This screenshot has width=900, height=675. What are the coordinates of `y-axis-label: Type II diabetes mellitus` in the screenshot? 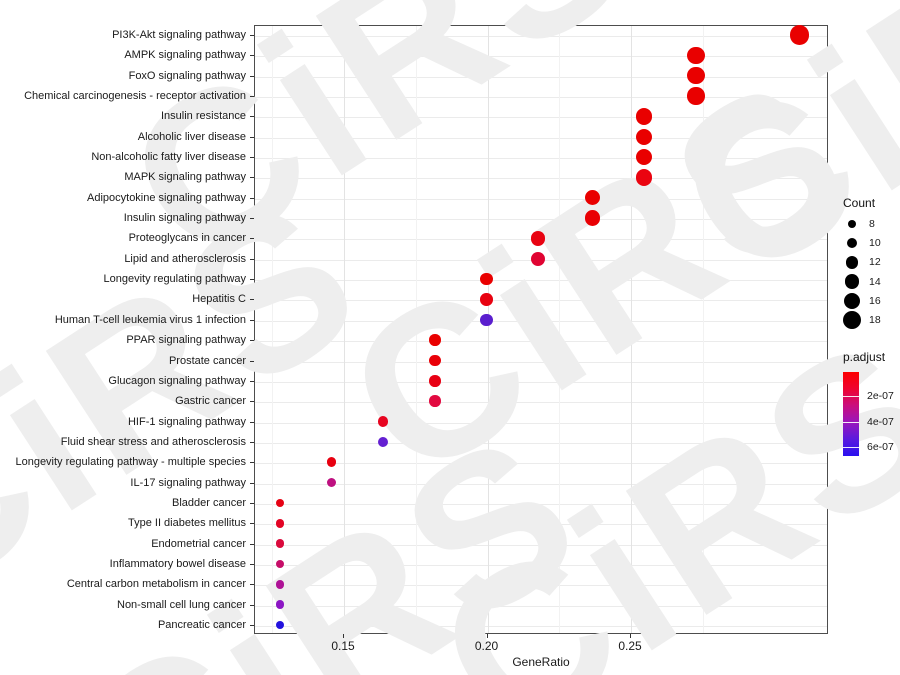 It's located at (186, 523).